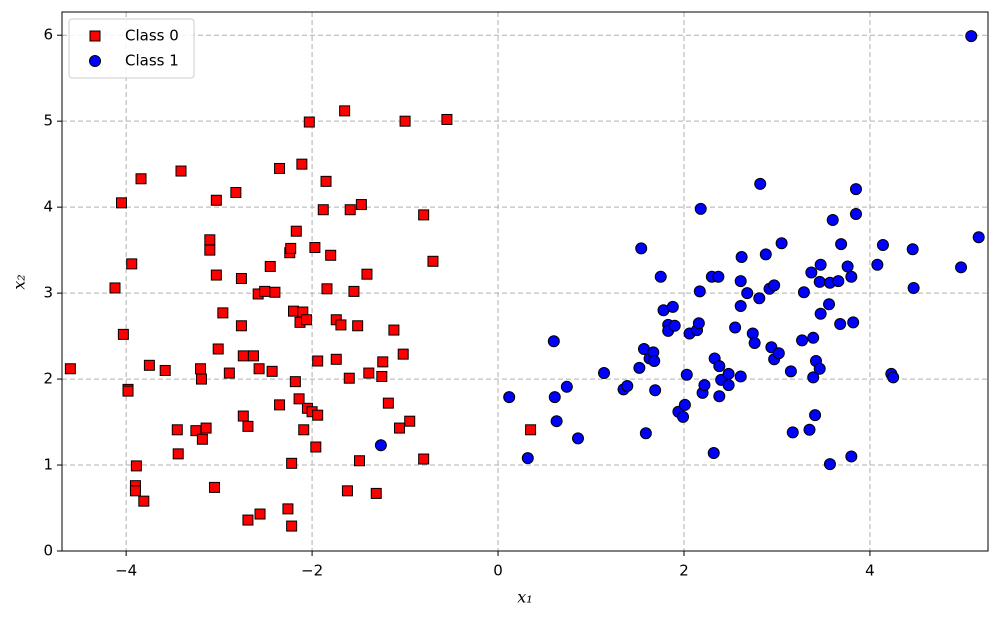 The image size is (1000, 618). I want to click on y-tick-label: 5, so click(48, 121).